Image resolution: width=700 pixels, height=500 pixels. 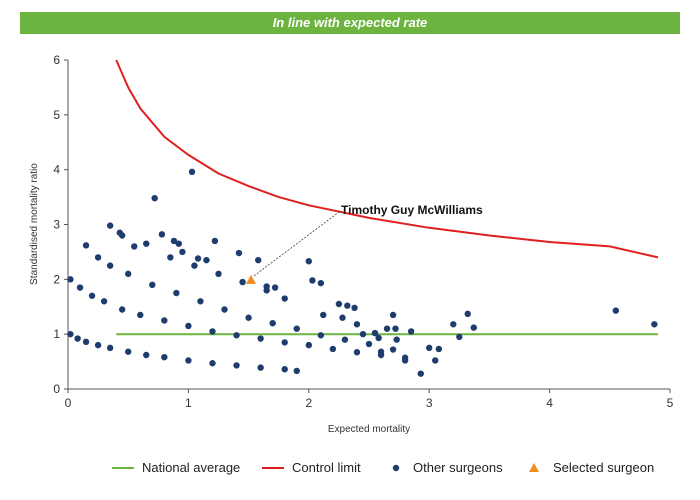 What do you see at coordinates (670, 403) in the screenshot?
I see `x-tick-label: 5` at bounding box center [670, 403].